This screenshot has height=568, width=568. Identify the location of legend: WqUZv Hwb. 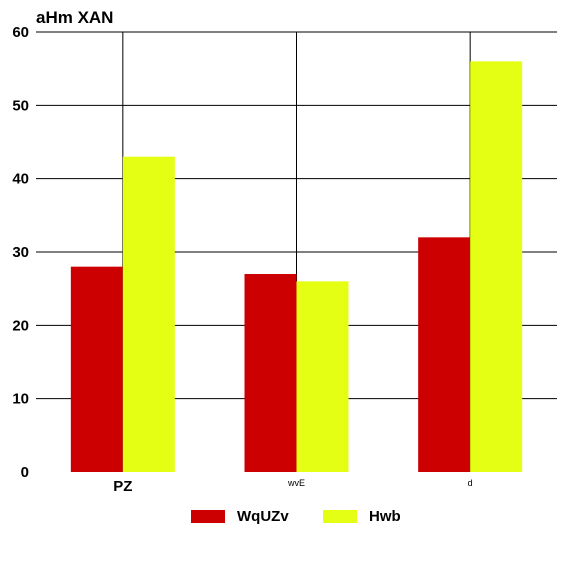
(284, 516).